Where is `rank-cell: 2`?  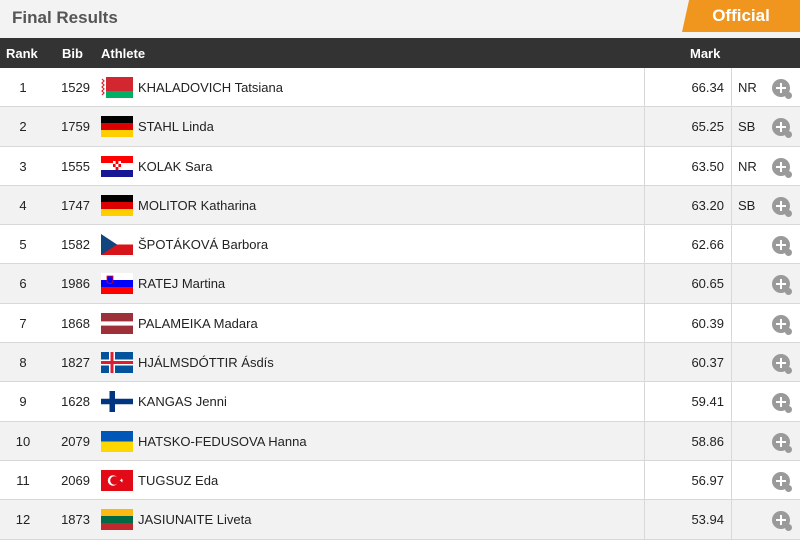 rank-cell: 2 is located at coordinates (23, 127).